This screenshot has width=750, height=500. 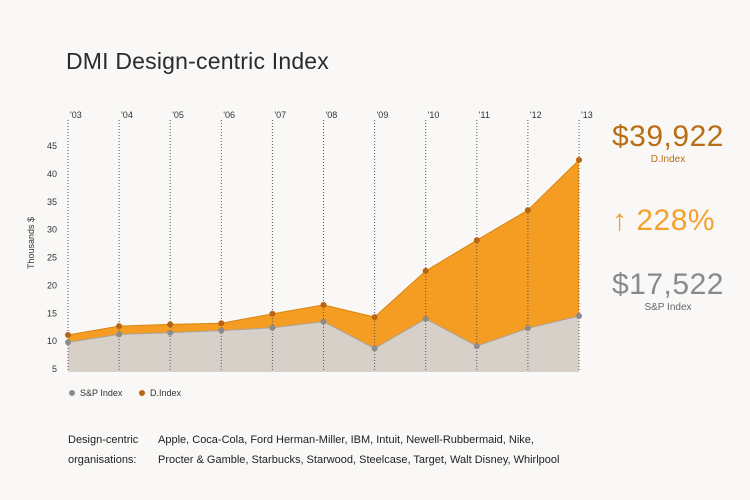 I want to click on y-tick-label: 30, so click(x=52, y=230).